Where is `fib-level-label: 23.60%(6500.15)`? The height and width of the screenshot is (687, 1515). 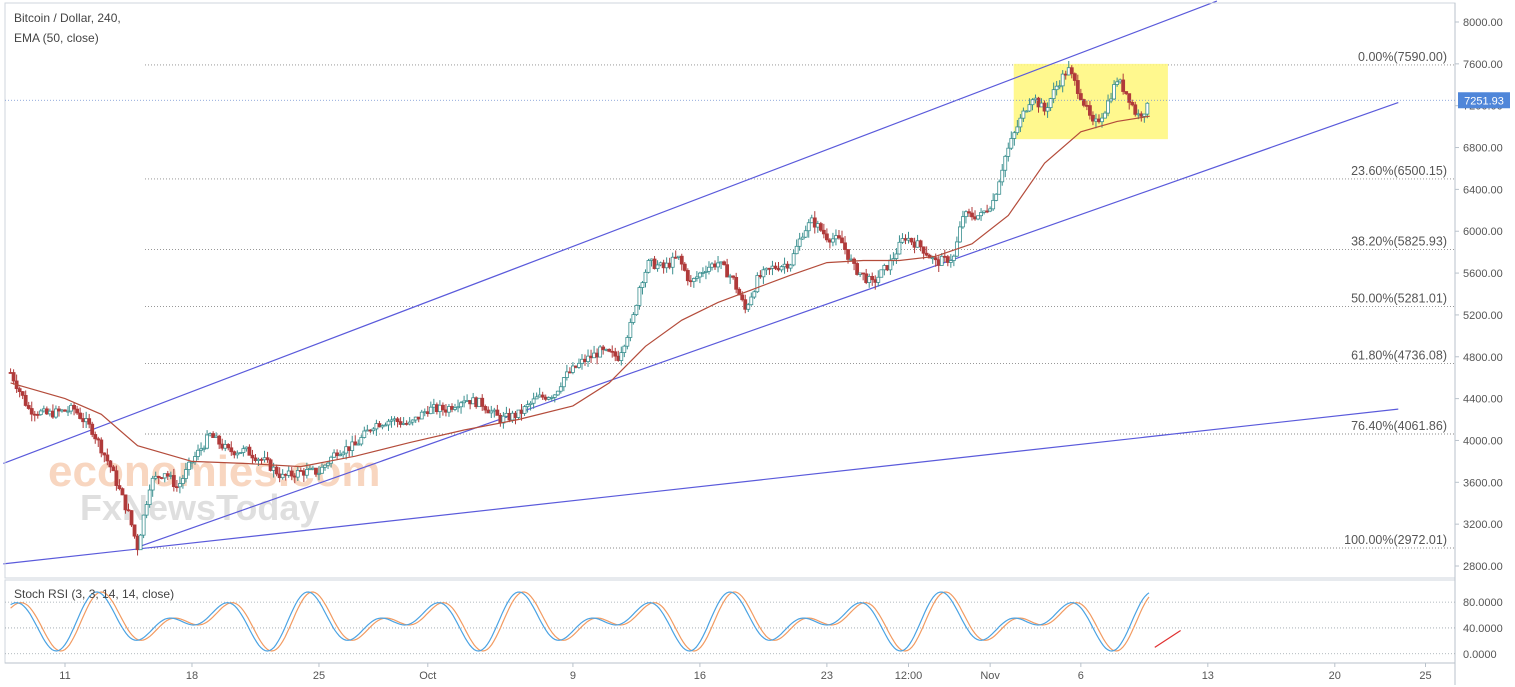 fib-level-label: 23.60%(6500.15) is located at coordinates (1399, 171).